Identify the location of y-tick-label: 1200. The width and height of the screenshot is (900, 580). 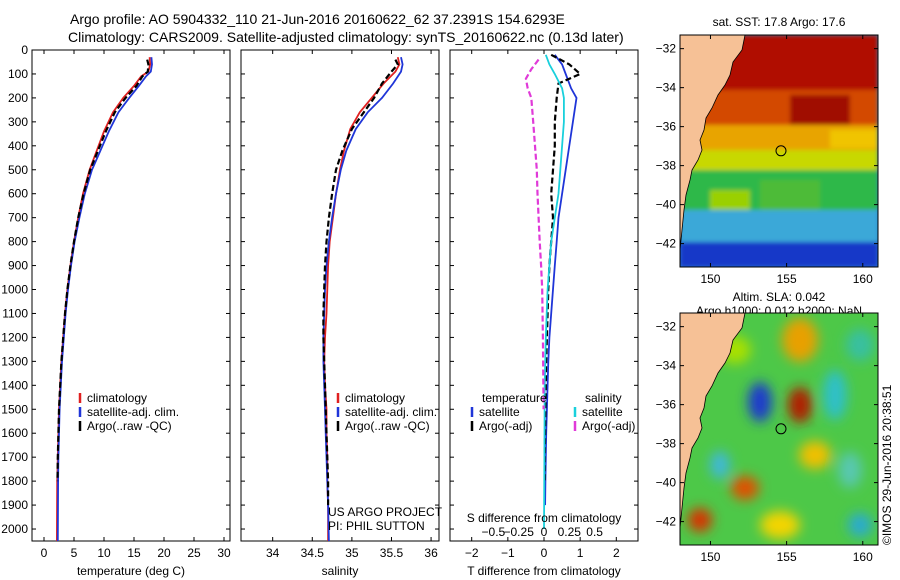
(14, 337).